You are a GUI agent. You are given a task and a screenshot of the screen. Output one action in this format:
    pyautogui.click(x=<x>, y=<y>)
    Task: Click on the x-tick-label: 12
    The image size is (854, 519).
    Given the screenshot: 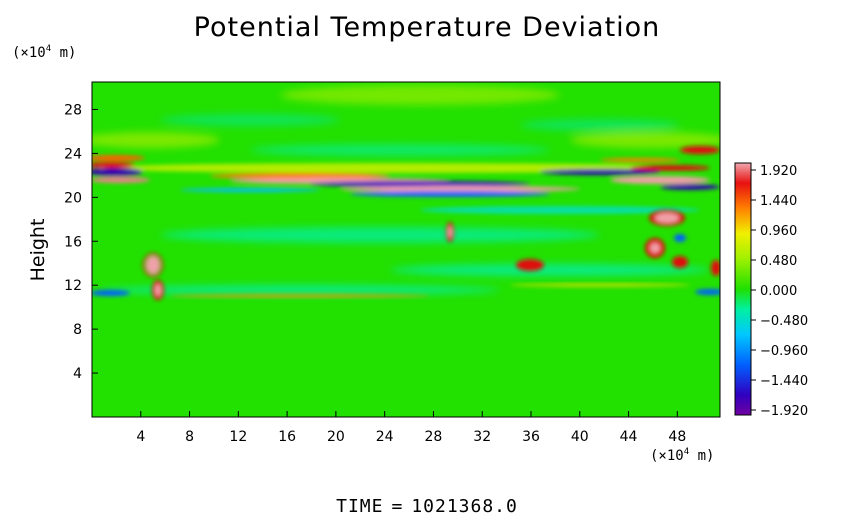 What is the action you would take?
    pyautogui.click(x=238, y=437)
    